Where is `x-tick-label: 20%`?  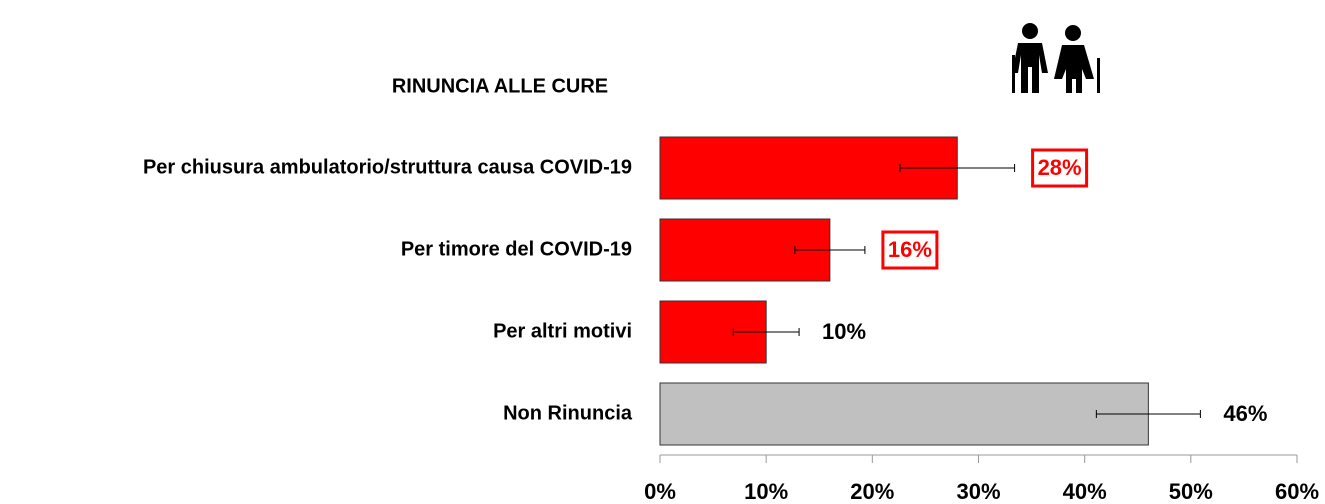
x-tick-label: 20% is located at coordinates (872, 491).